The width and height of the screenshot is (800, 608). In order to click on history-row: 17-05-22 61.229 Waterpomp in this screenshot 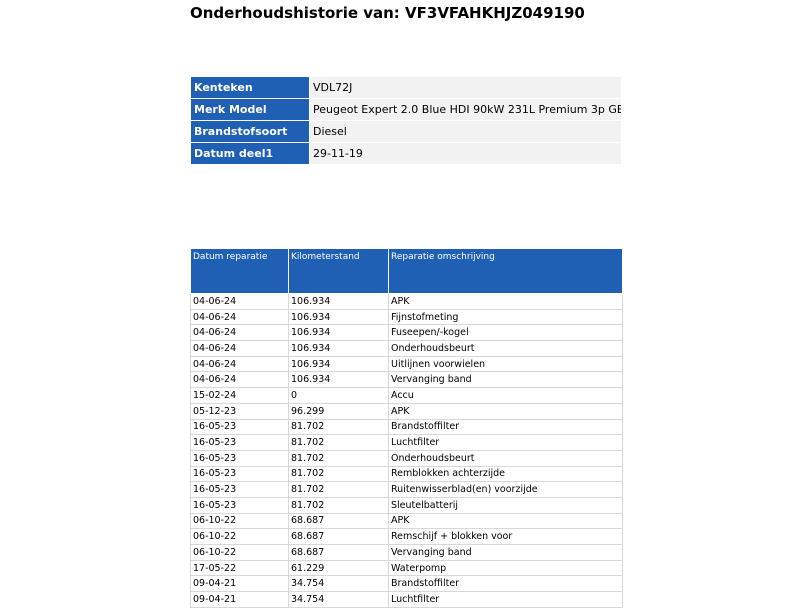, I will do `click(406, 568)`.